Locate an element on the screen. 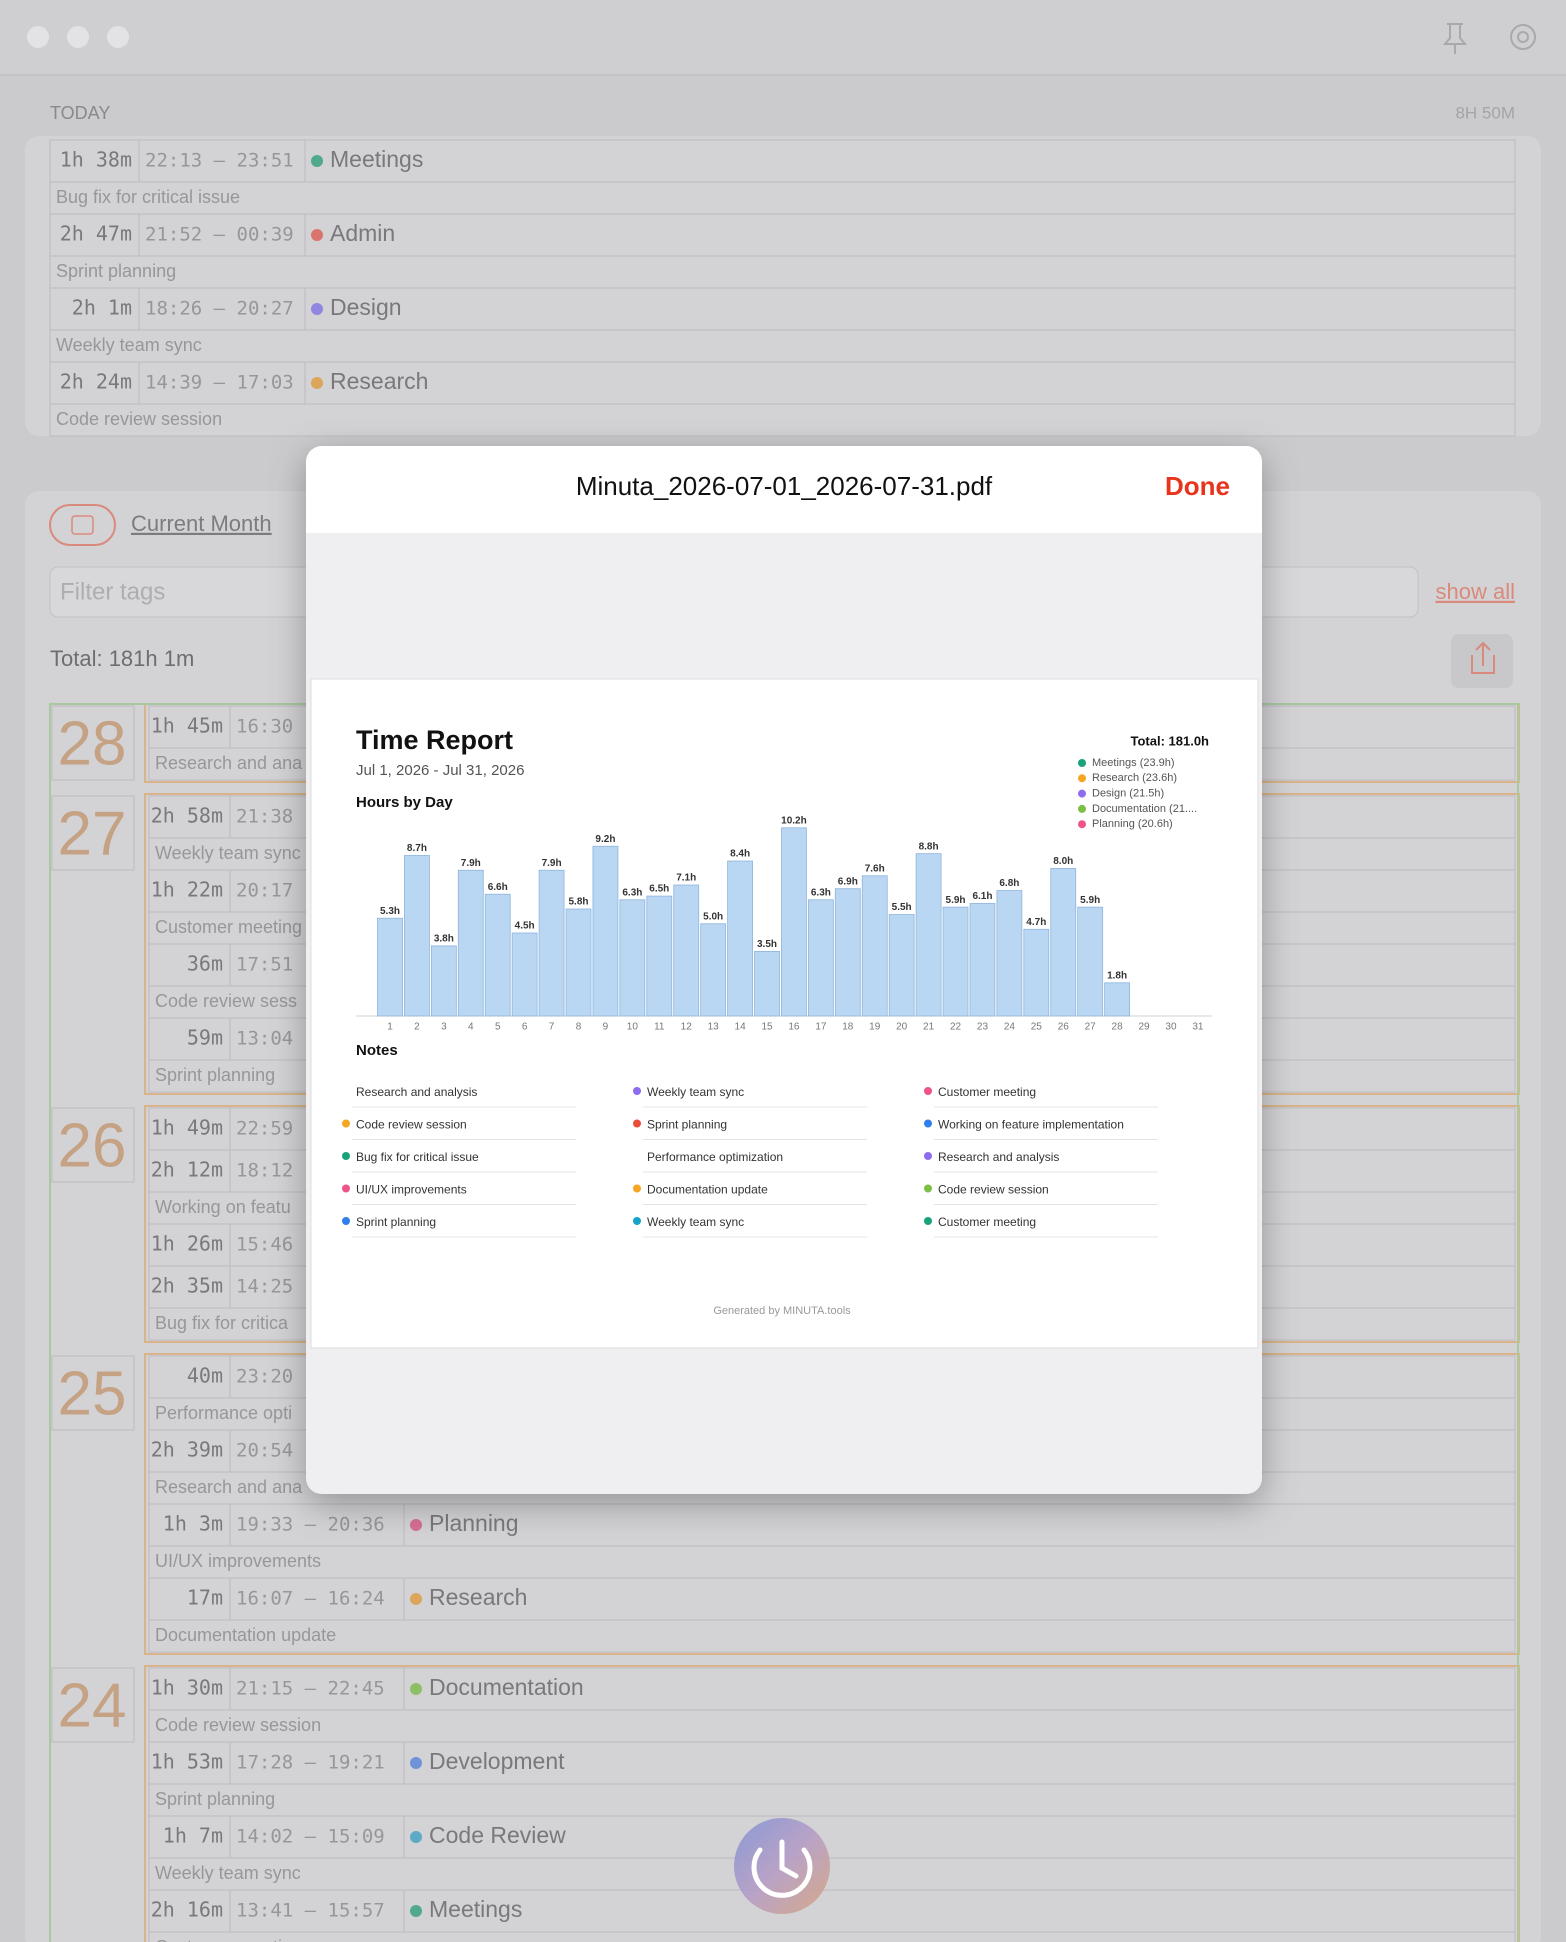  entry-tag: Documentation is located at coordinates (506, 1687).